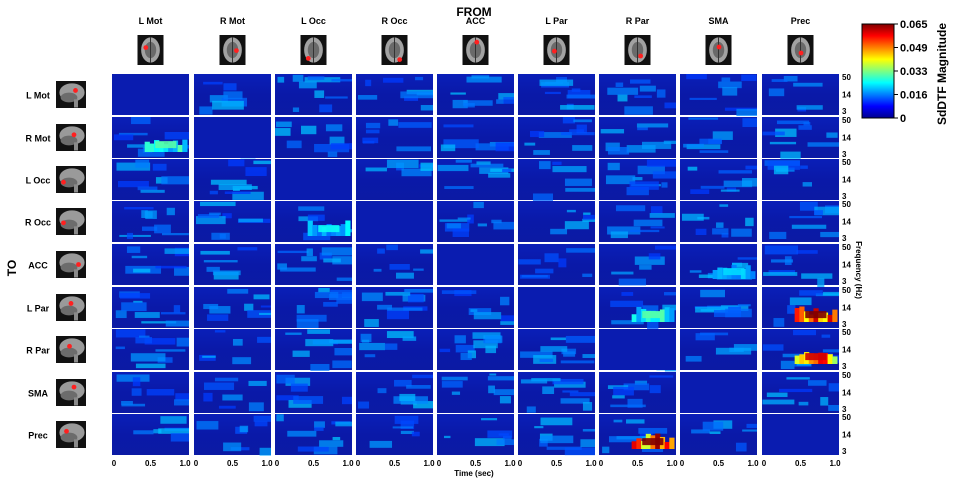  I want to click on colorbar-gradient, so click(878, 71).